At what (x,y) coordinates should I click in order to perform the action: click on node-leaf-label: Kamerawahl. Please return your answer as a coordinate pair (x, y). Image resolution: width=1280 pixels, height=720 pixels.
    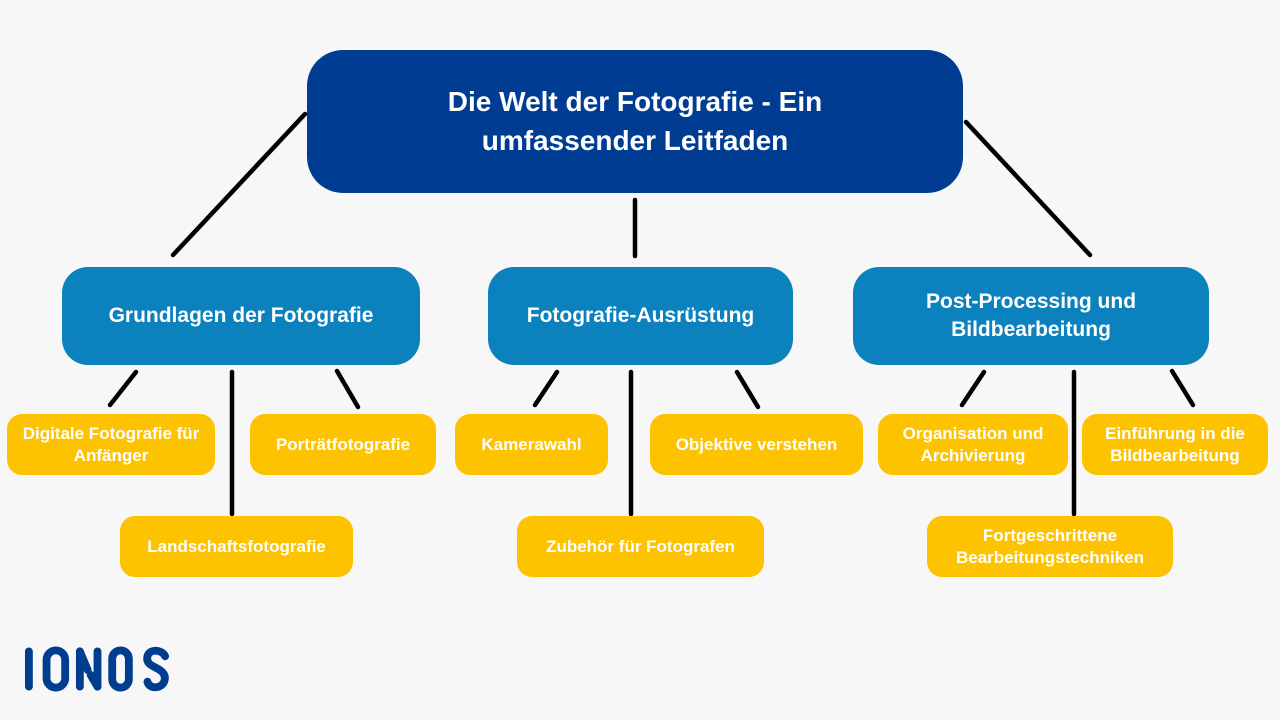
    Looking at the image, I should click on (531, 444).